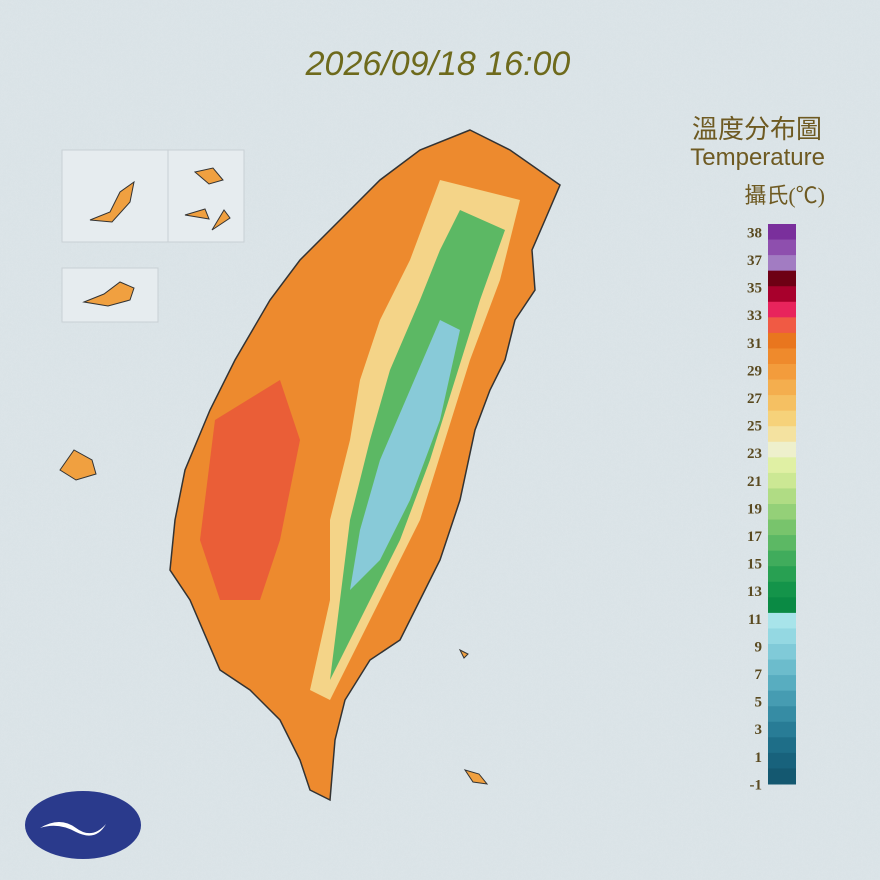  I want to click on timestamp: 2026/09/18 16:00, so click(438, 64).